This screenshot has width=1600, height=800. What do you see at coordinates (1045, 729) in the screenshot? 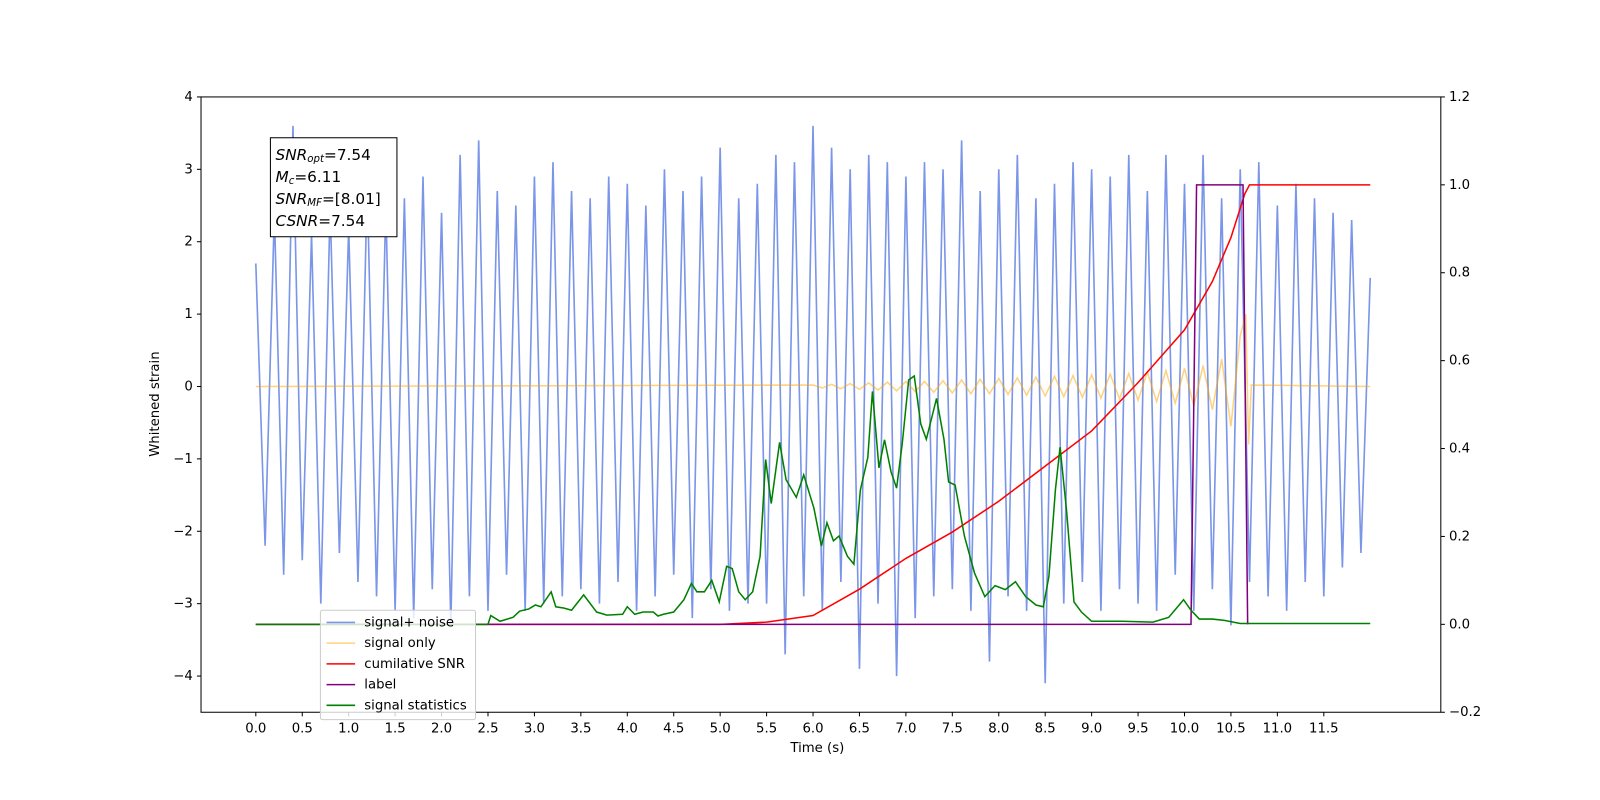
I see `x-tick-label: 8.5` at bounding box center [1045, 729].